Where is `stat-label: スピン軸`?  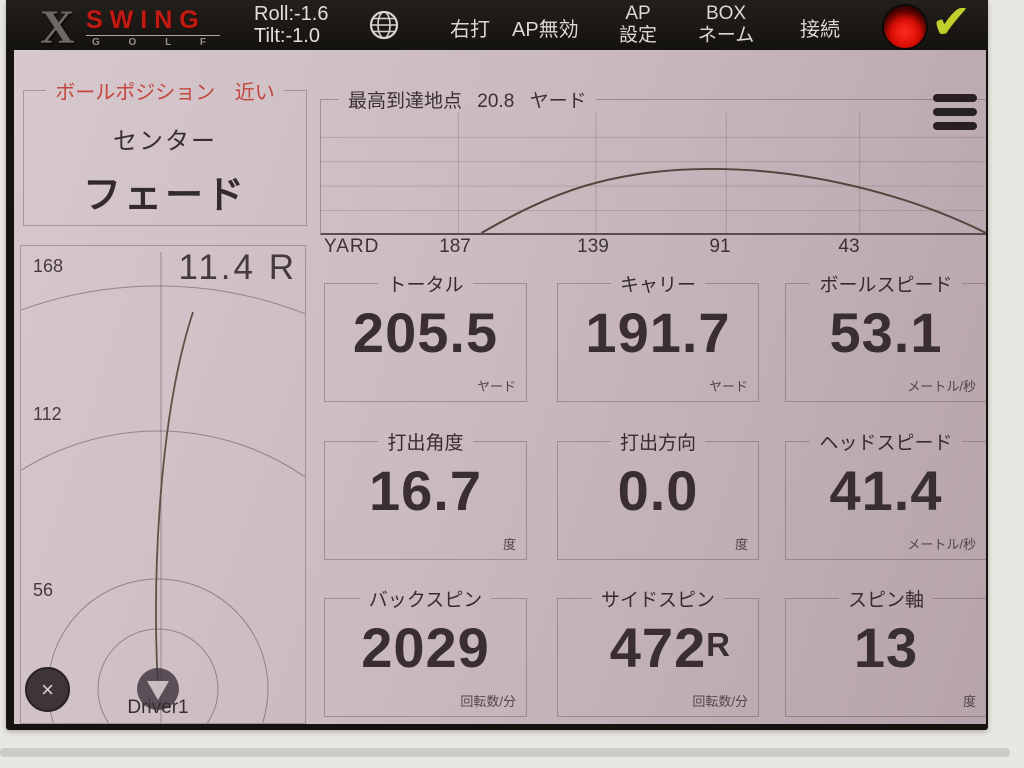
stat-label: スピン軸 is located at coordinates (885, 600).